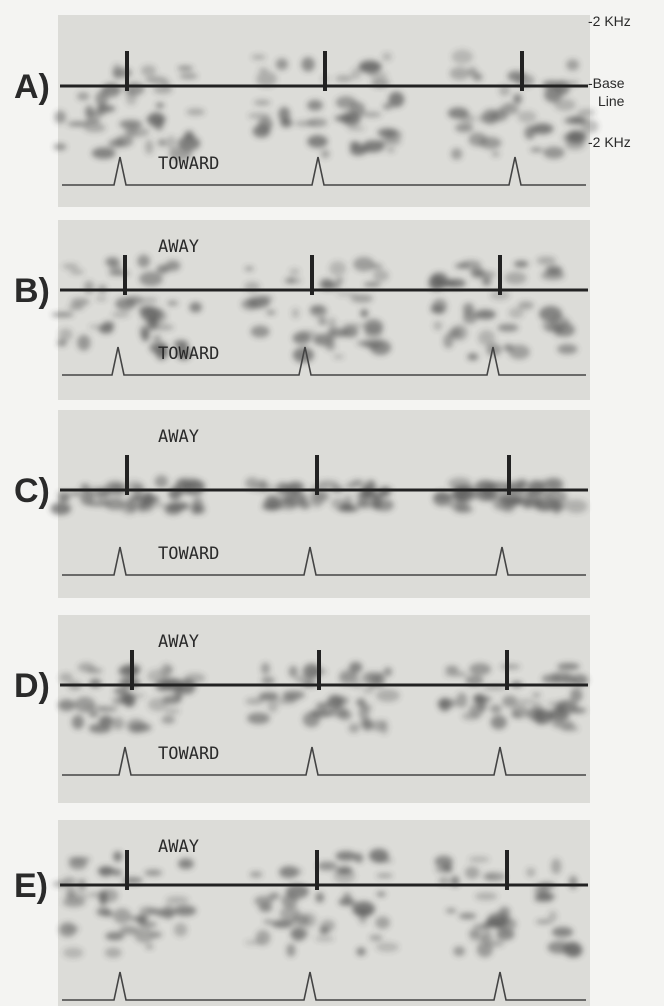  I want to click on spectrum, so click(319, 495).